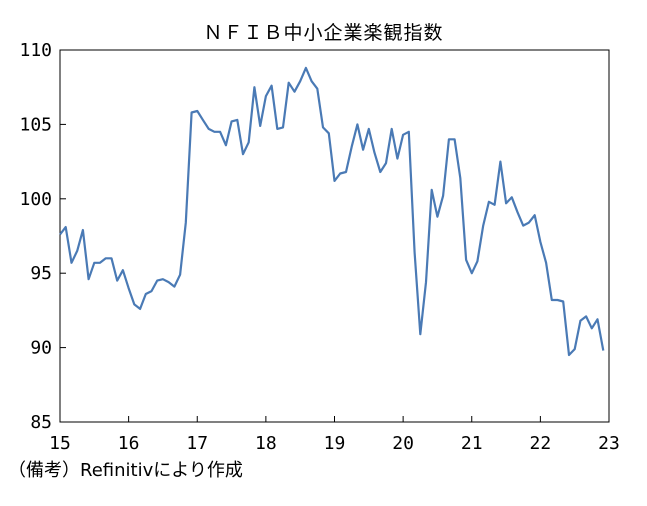 The height and width of the screenshot is (506, 647). I want to click on x-tick-label: 16, so click(129, 443).